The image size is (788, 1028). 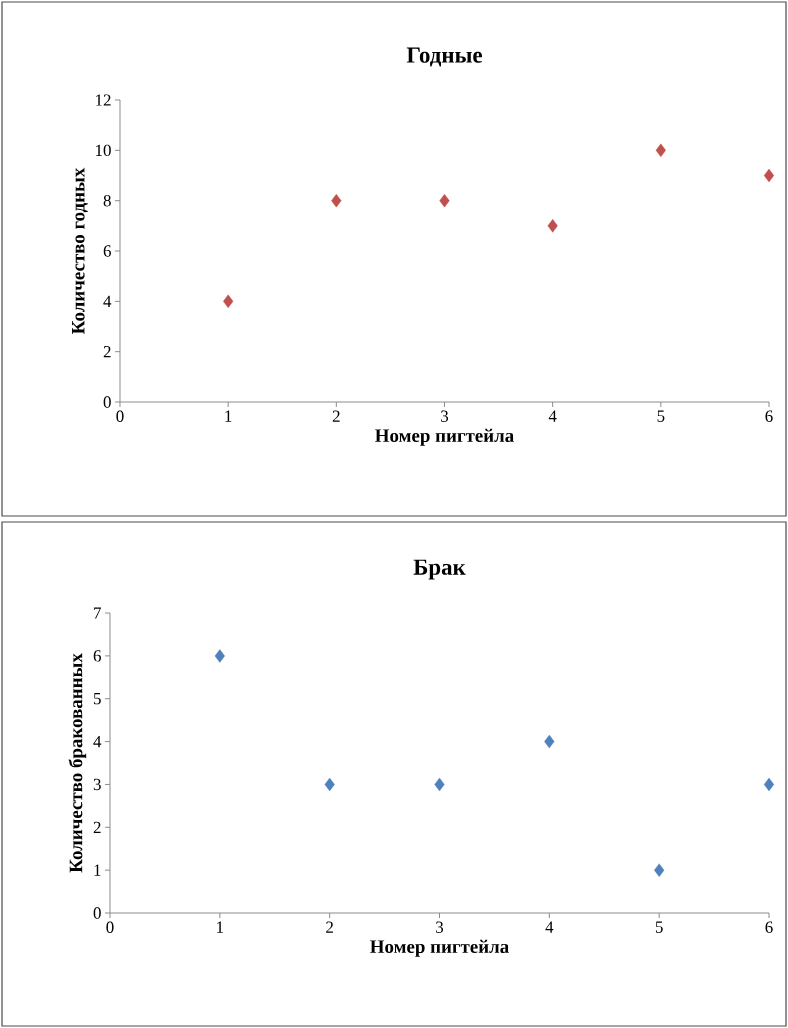 I want to click on y-tick-label: 3, so click(x=97, y=784).